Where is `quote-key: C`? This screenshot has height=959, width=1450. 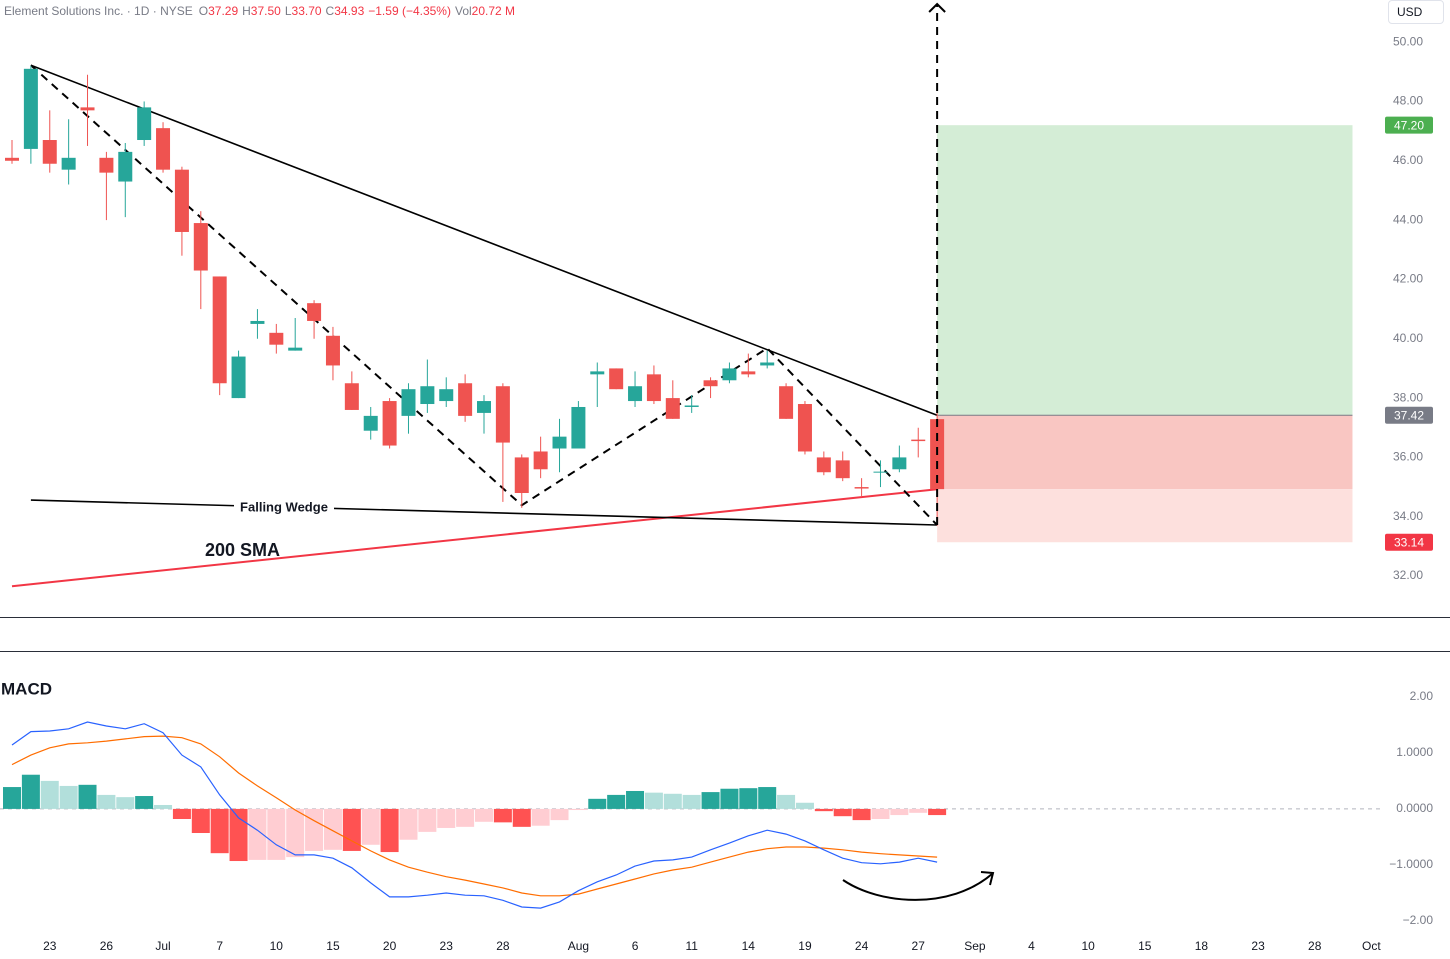 quote-key: C is located at coordinates (330, 11).